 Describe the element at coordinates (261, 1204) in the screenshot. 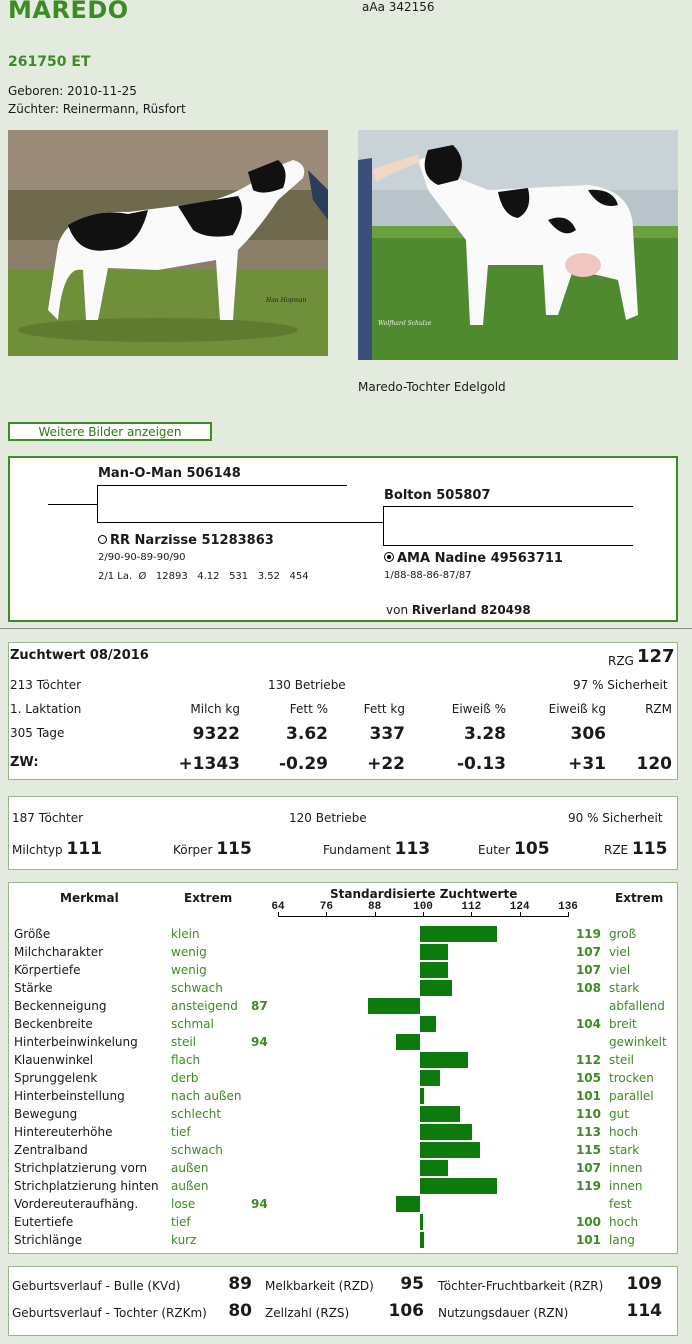

I see `trait-low-value: 94` at that location.